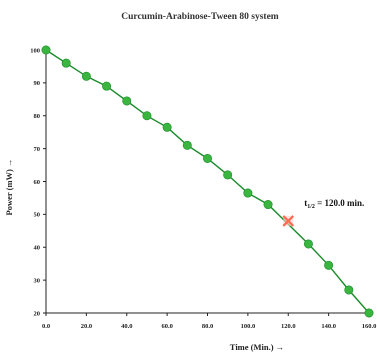 This screenshot has height=356, width=377. I want to click on half-life-annotation: t1/2 = 120.0 min., so click(323, 212).